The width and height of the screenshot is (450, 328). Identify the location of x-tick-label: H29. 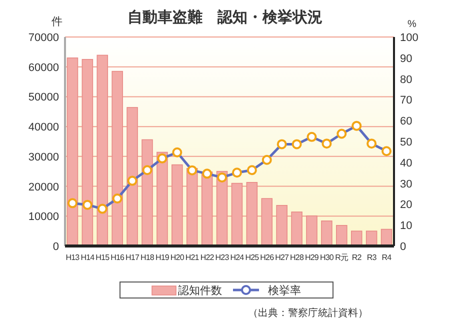
(312, 257).